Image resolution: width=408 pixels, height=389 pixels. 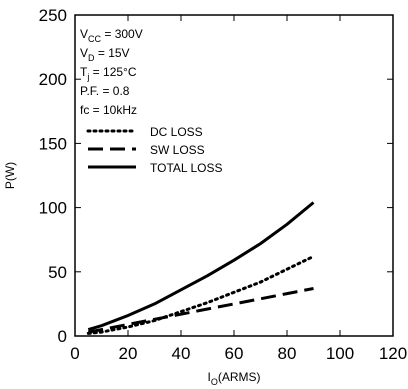 I want to click on y-tick-label: 0, so click(x=62, y=336).